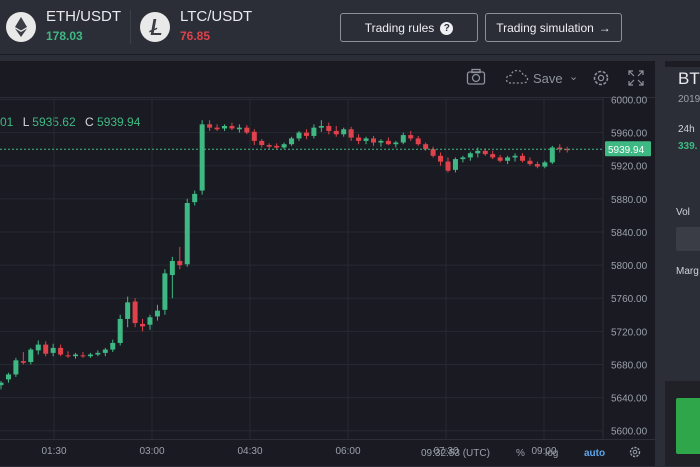  I want to click on trading-rules-button: Trading rules?, so click(409, 27).